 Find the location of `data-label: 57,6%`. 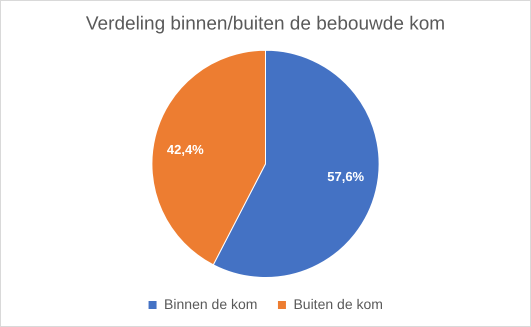

data-label: 57,6% is located at coordinates (346, 176).